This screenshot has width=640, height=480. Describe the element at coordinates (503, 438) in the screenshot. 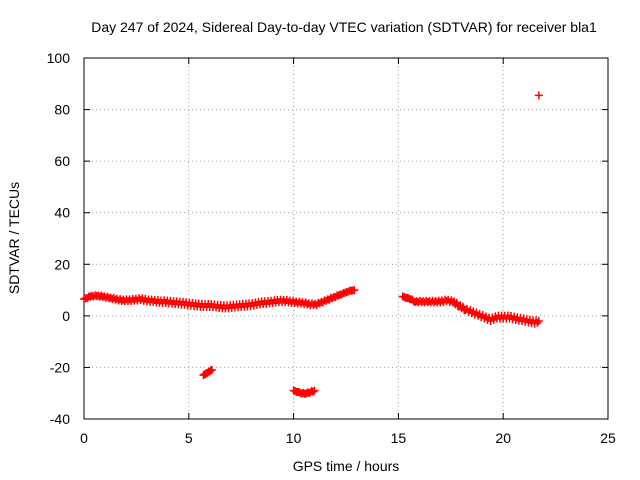

I see `x-tick-label: 20` at that location.